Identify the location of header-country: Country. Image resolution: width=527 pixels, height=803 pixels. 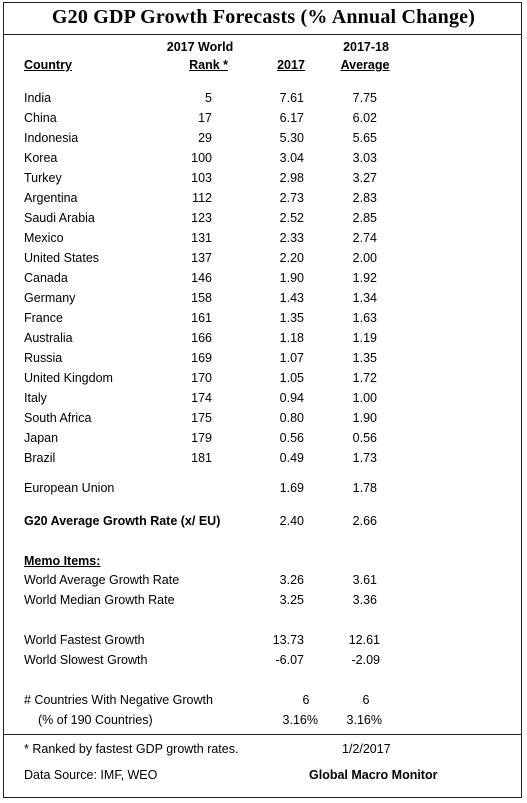
(48, 65).